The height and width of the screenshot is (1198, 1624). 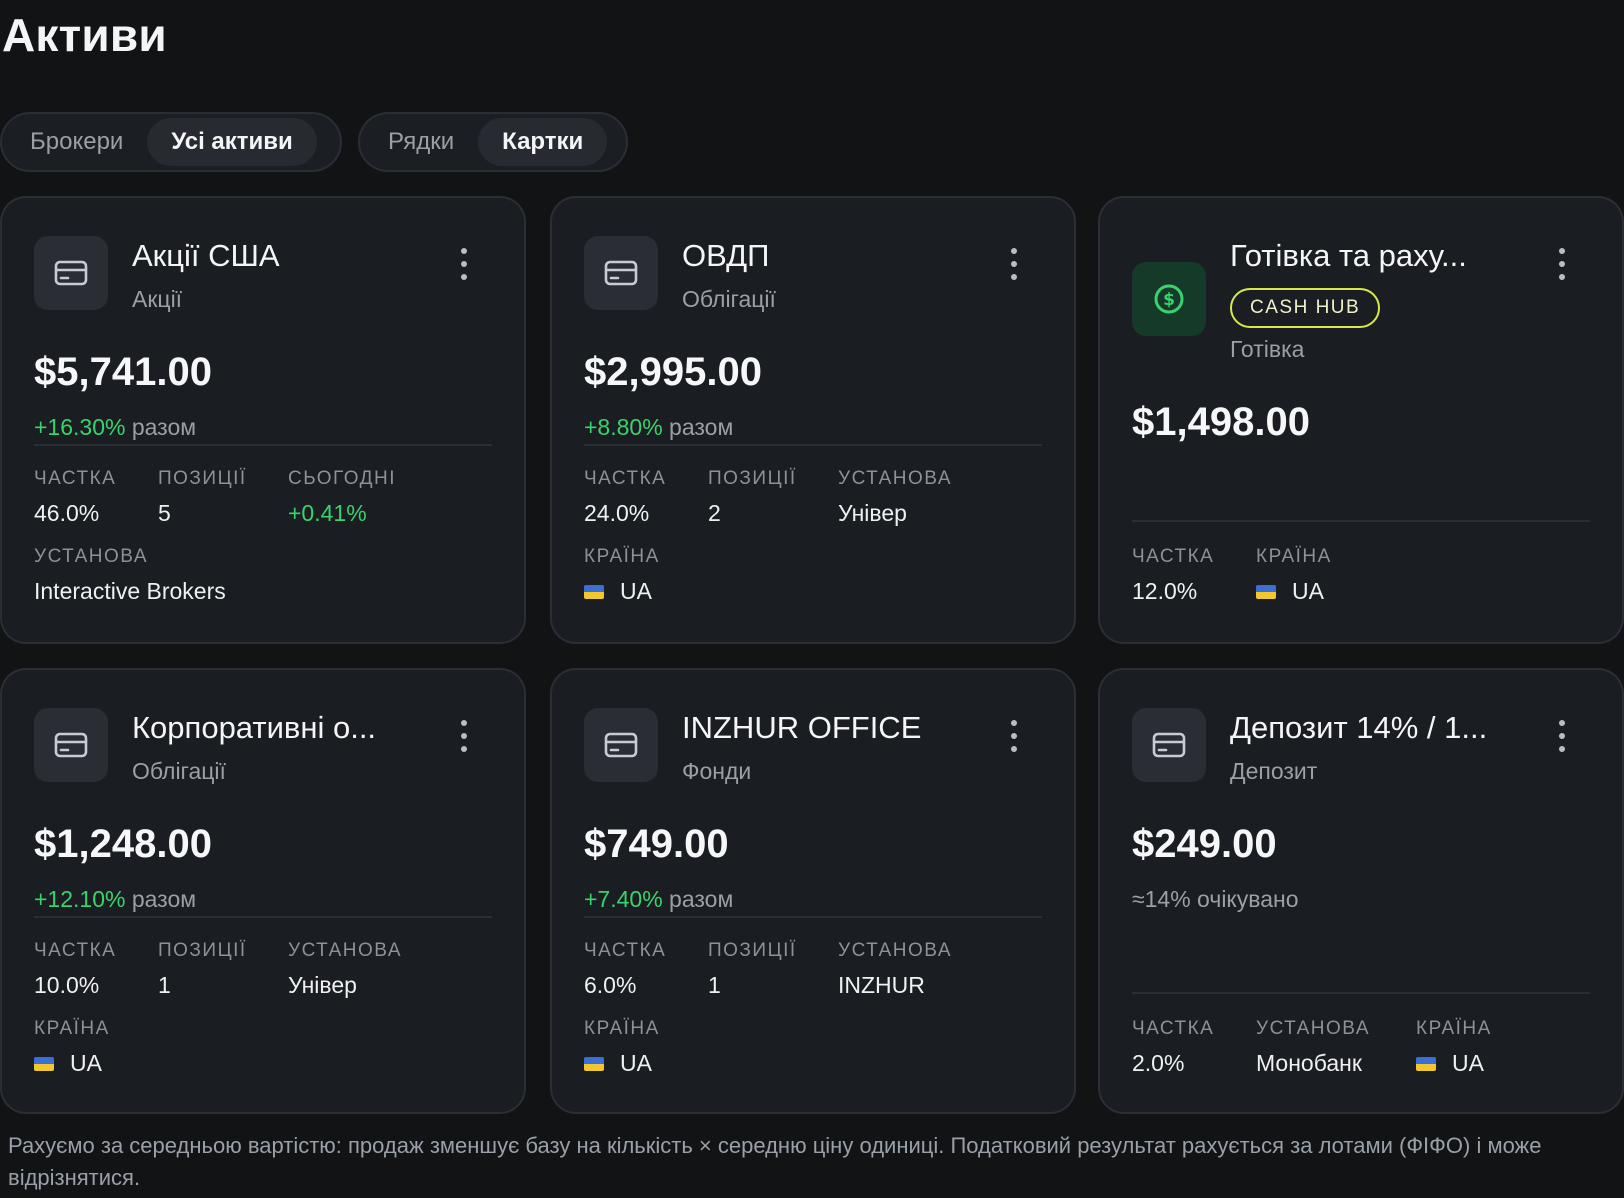 I want to click on stat-value: 5, so click(x=164, y=513).